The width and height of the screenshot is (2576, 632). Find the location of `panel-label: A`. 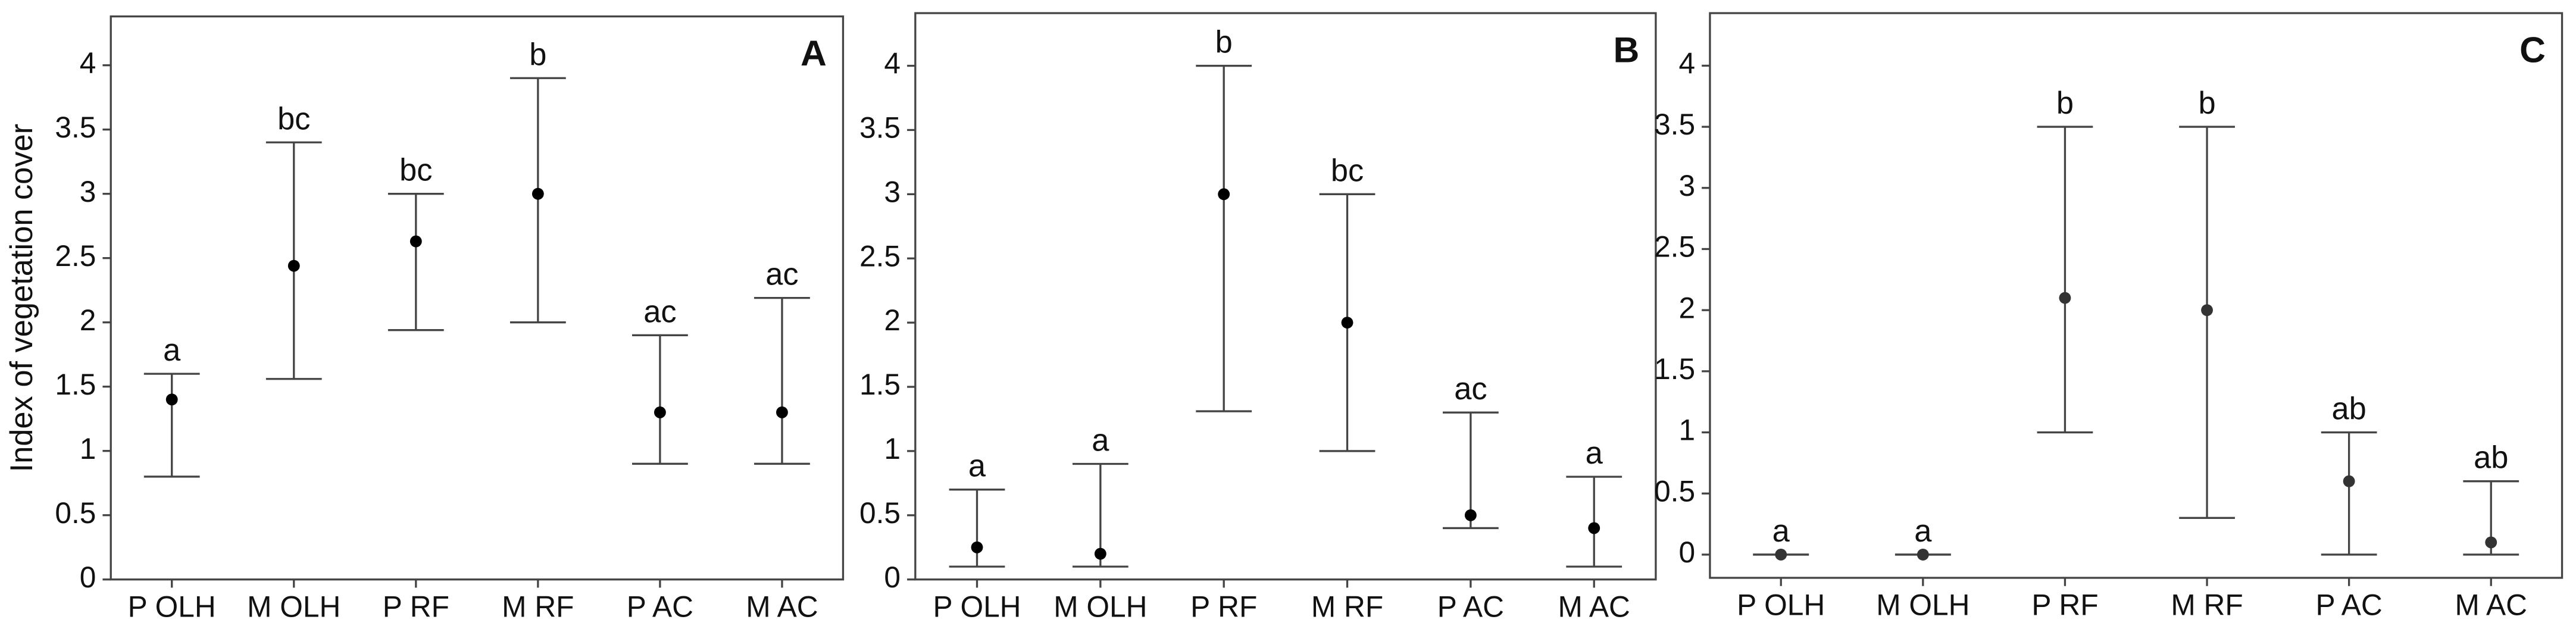

panel-label: A is located at coordinates (814, 53).